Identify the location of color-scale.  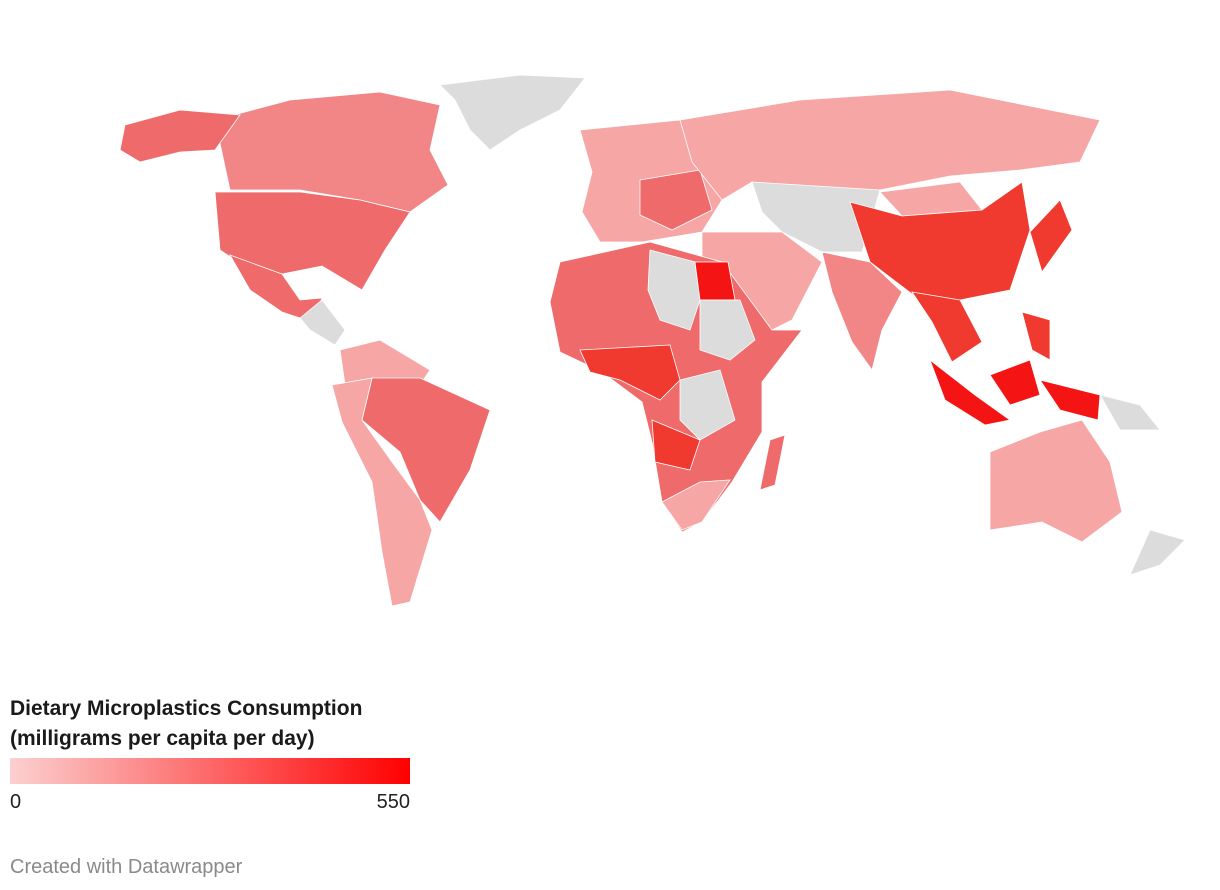
(210, 771).